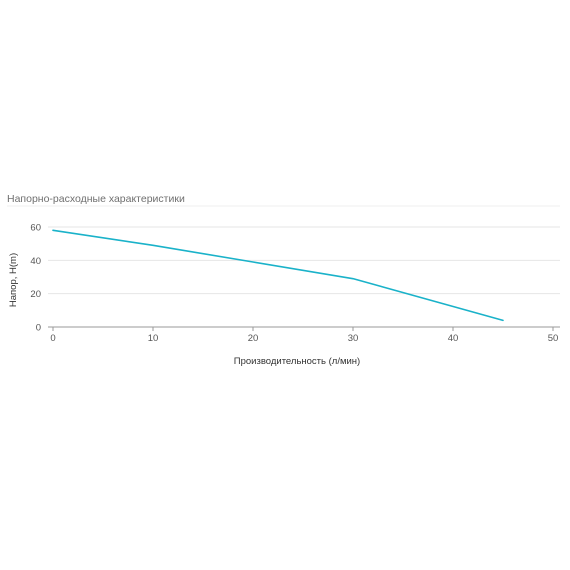  What do you see at coordinates (35, 294) in the screenshot?
I see `y-tick-label: 20` at bounding box center [35, 294].